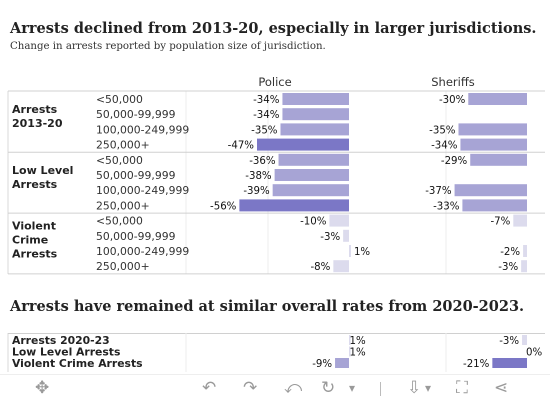 Image resolution: width=550 pixels, height=403 pixels. I want to click on data-label-police: -47%, so click(241, 146).